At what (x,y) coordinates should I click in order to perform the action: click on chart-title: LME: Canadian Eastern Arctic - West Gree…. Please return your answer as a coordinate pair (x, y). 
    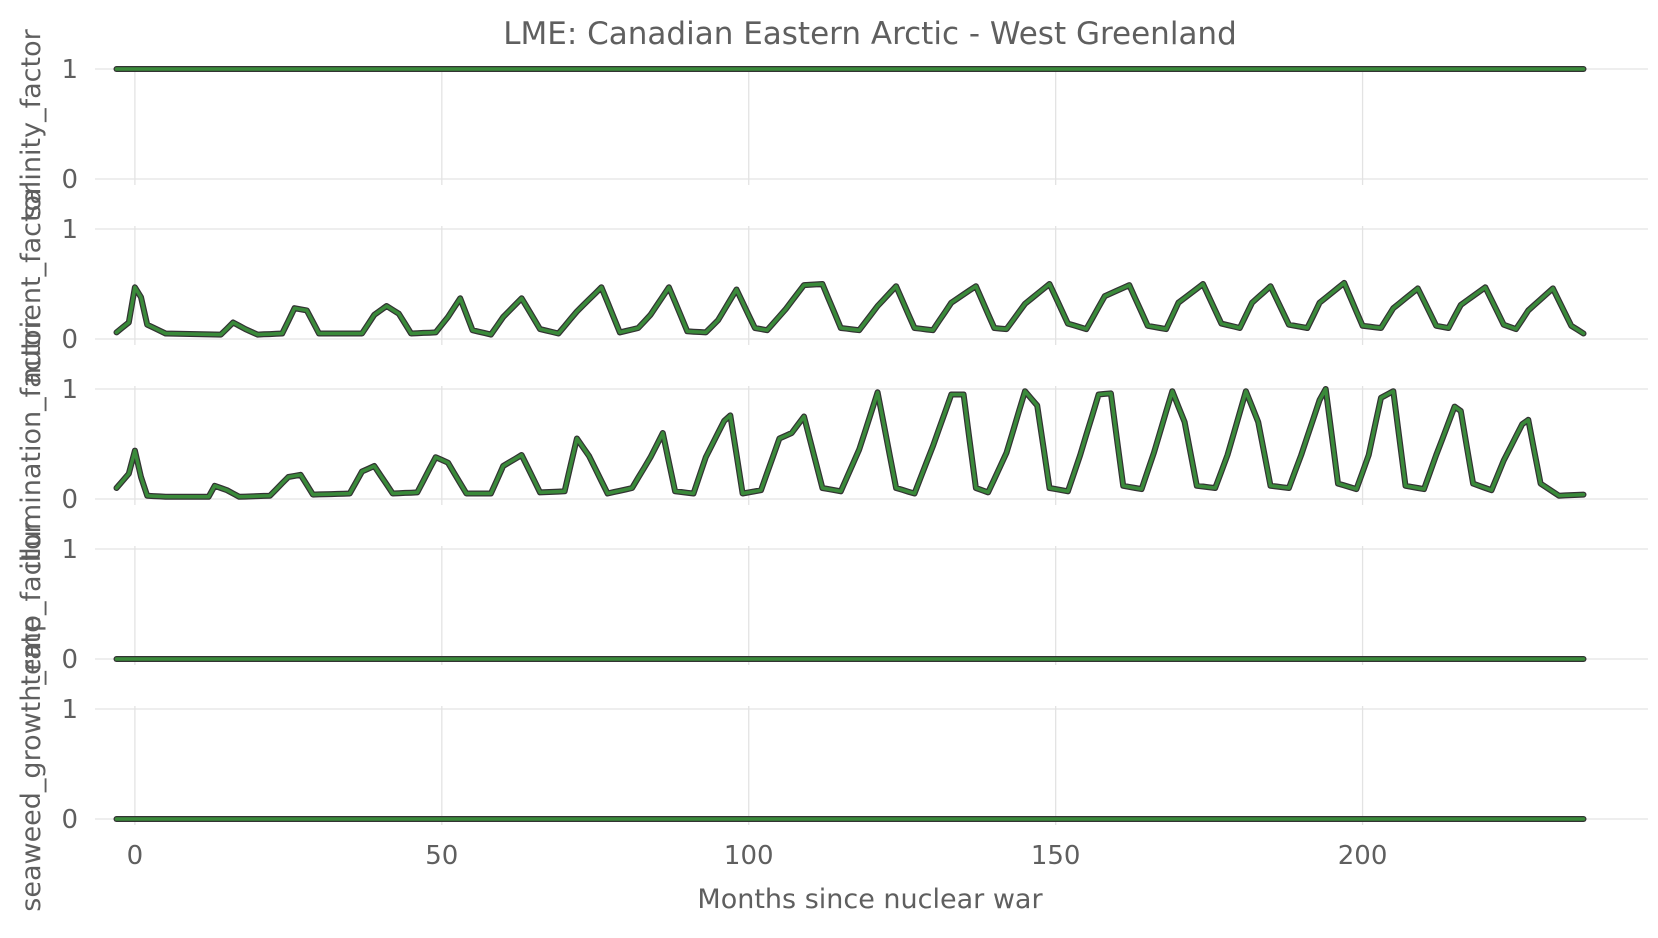
    Looking at the image, I should click on (870, 34).